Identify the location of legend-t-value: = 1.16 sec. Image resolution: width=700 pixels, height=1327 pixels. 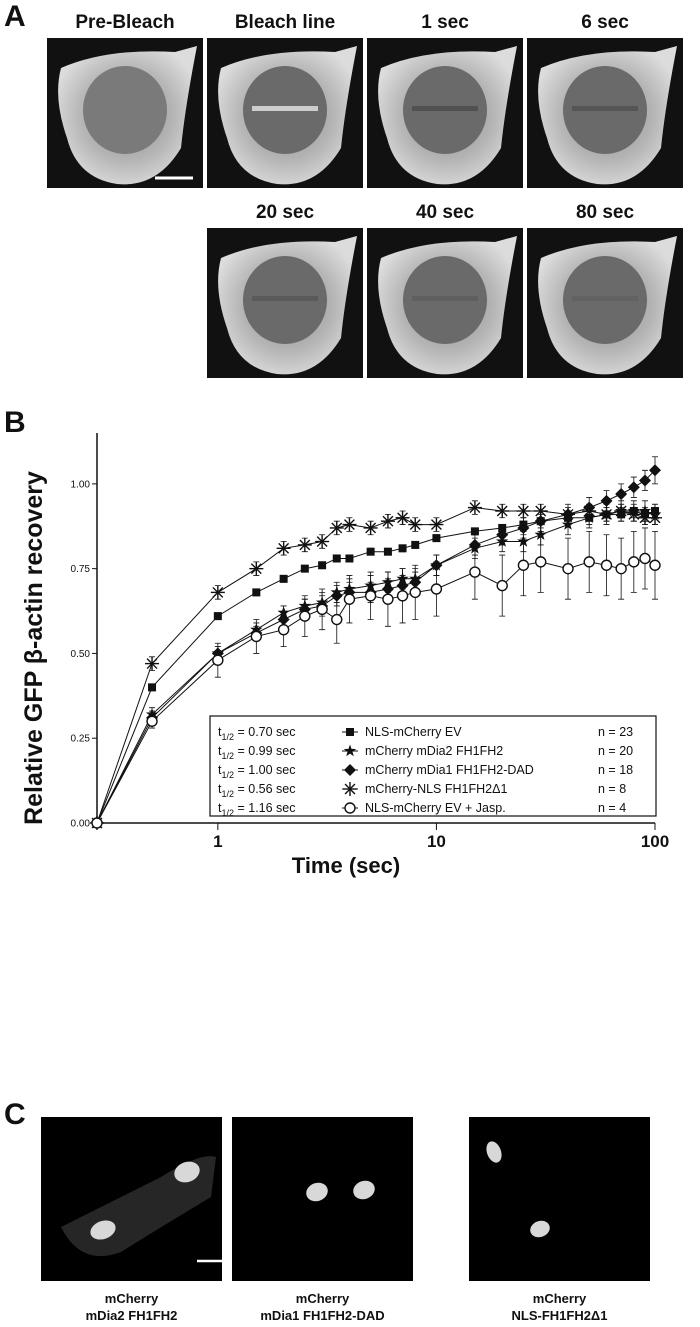
(265, 808).